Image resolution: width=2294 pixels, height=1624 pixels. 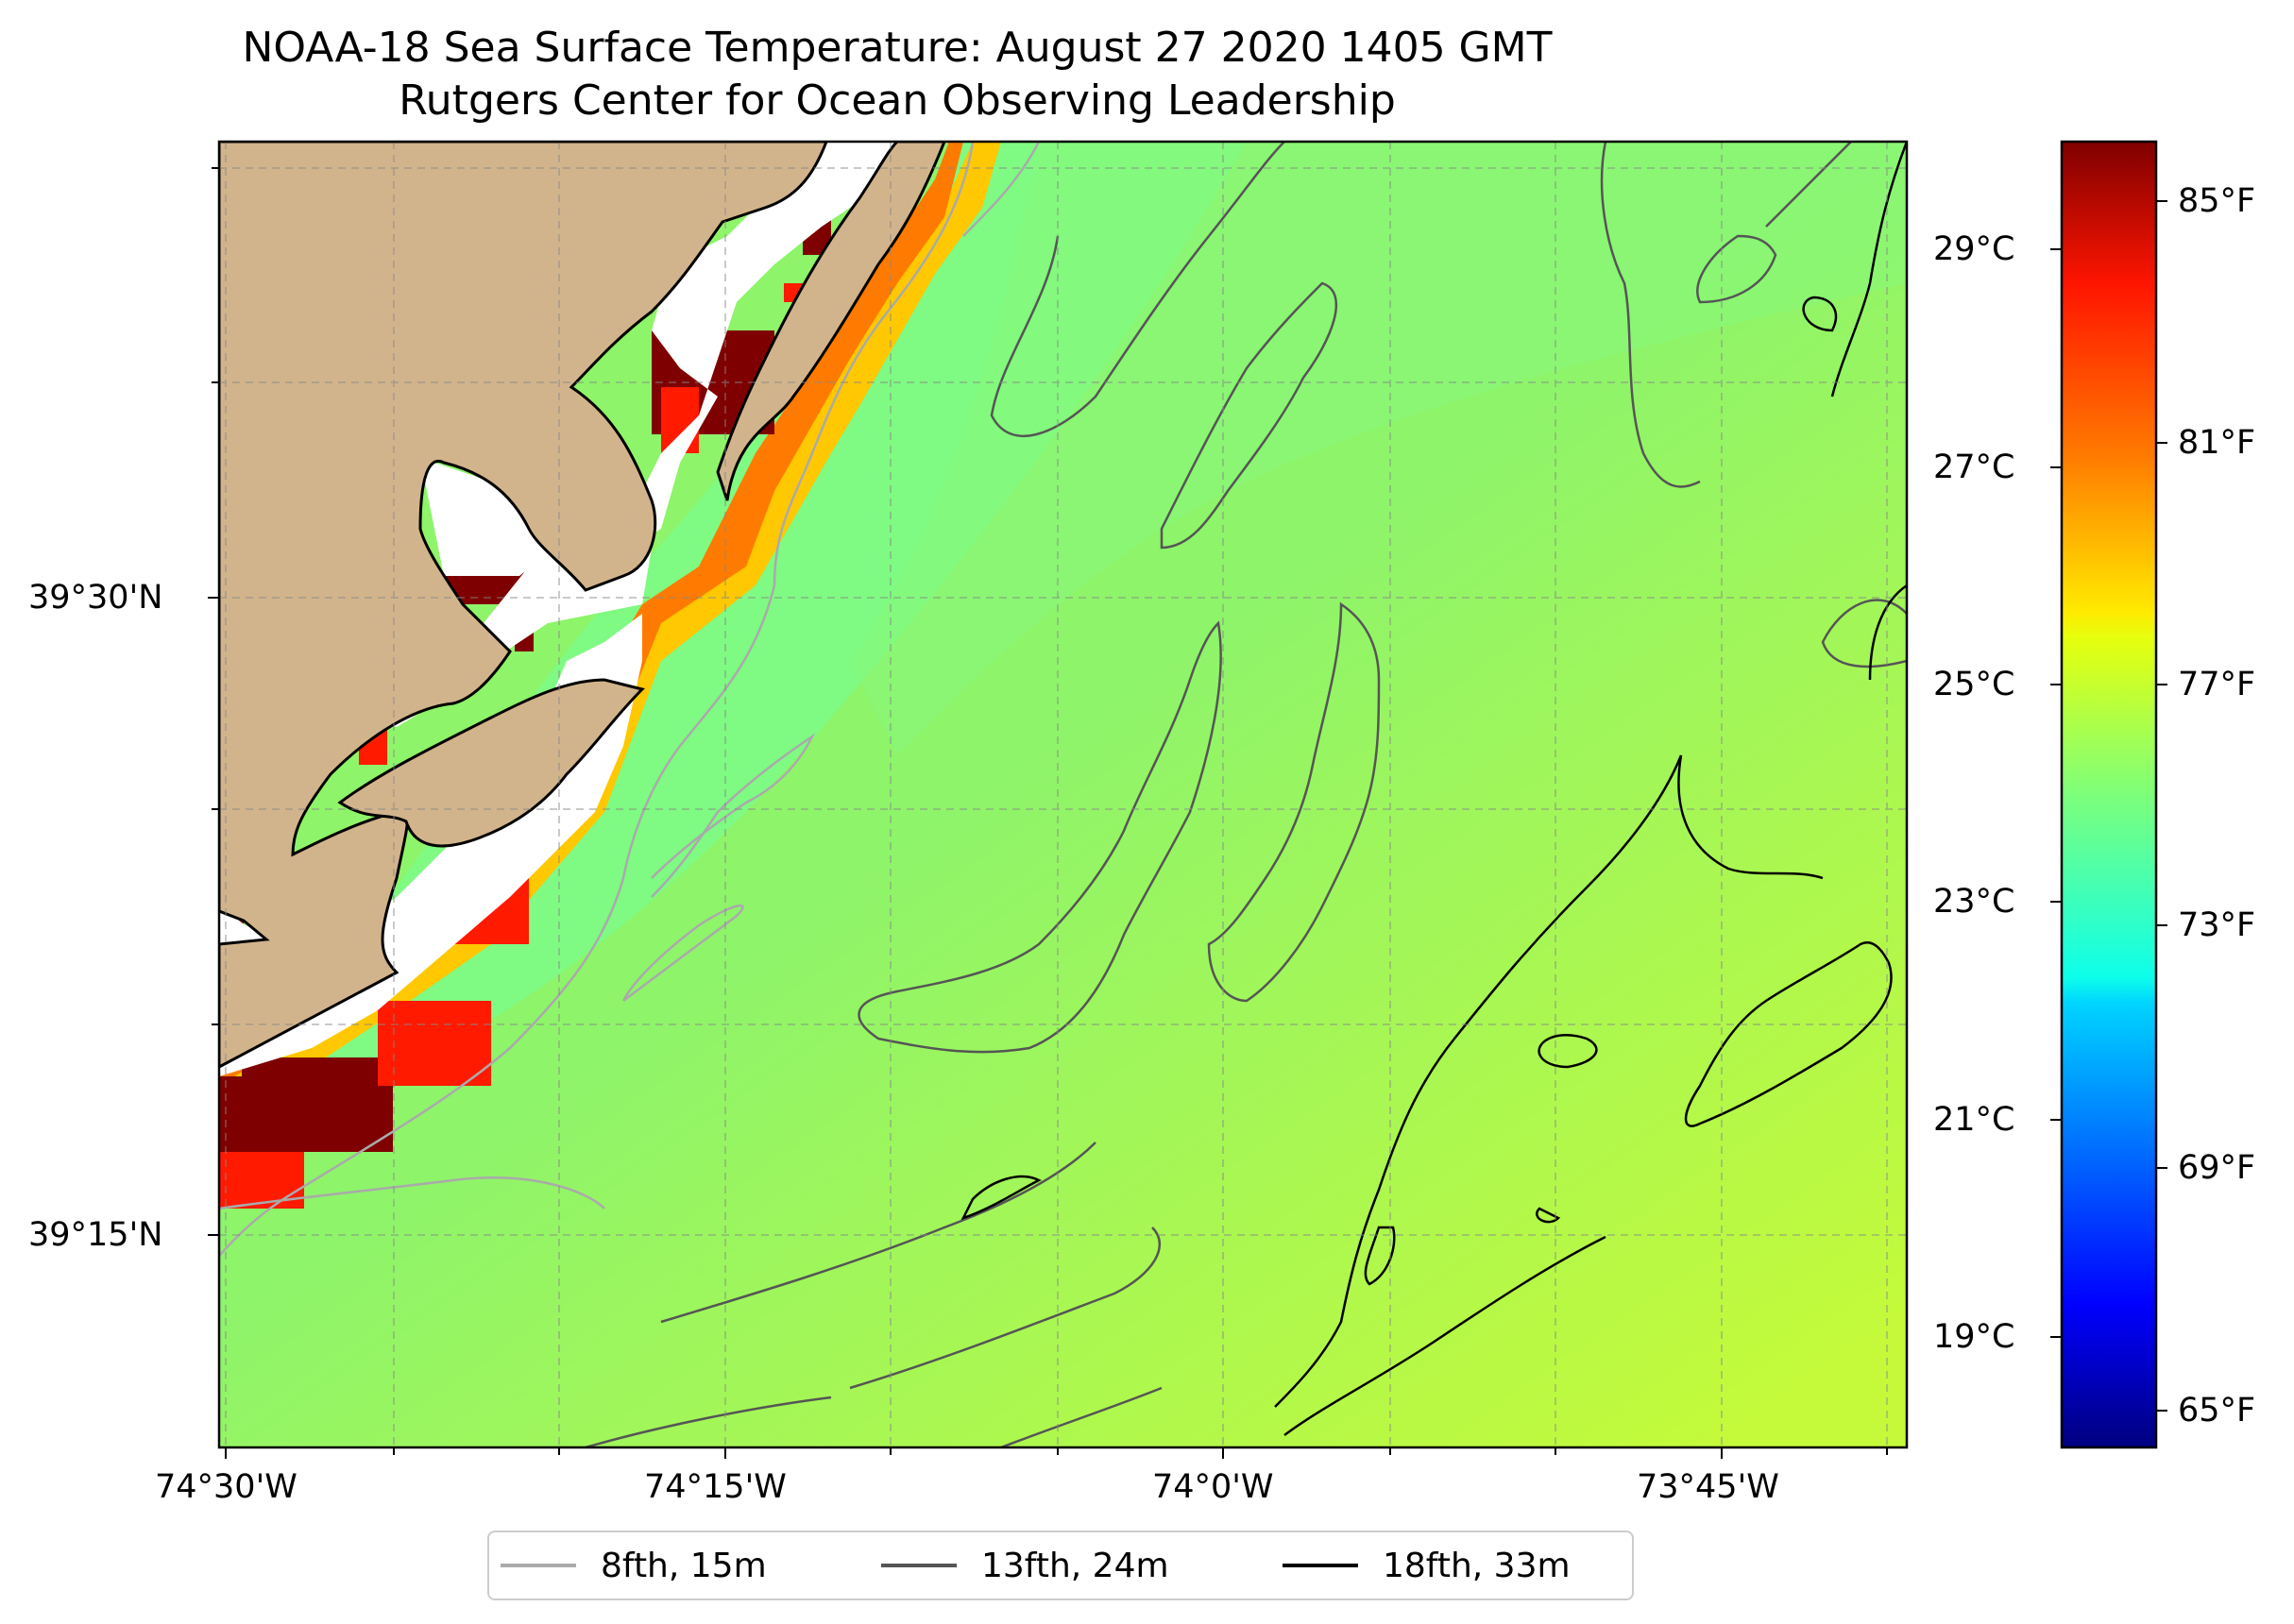 What do you see at coordinates (831, 321) in the screenshot?
I see `barrier-island` at bounding box center [831, 321].